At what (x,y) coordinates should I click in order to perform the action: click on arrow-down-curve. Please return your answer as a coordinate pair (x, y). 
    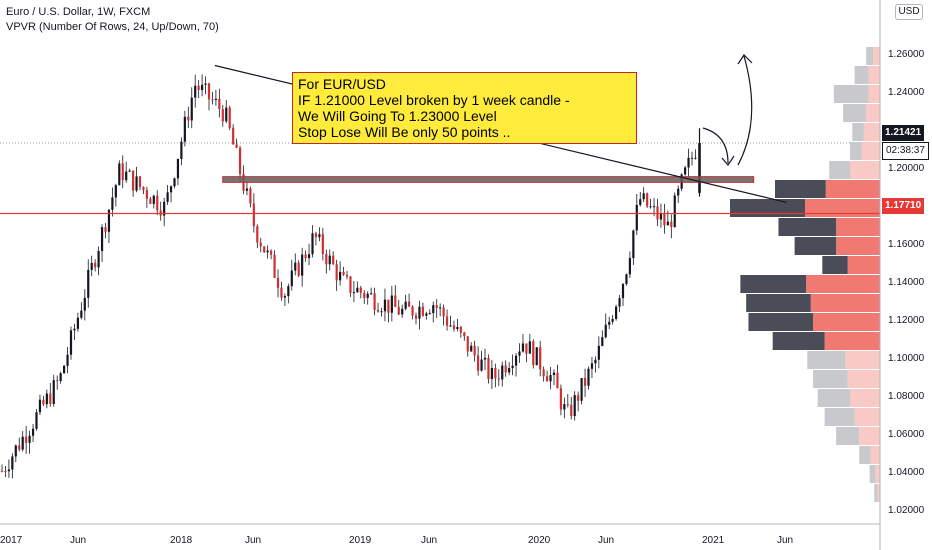
    Looking at the image, I should click on (715, 145).